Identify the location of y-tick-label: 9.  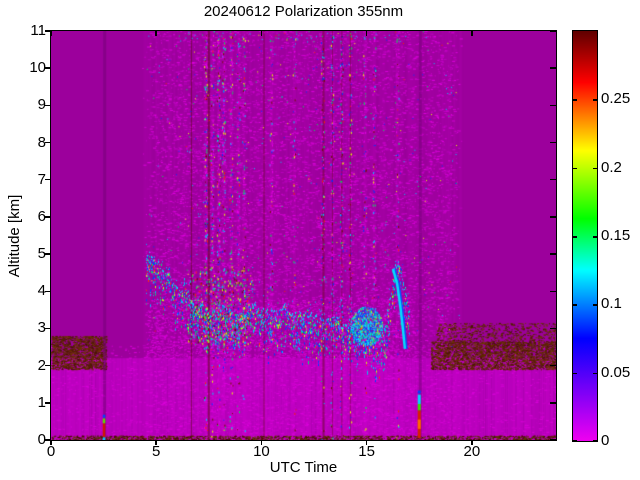
(41, 105).